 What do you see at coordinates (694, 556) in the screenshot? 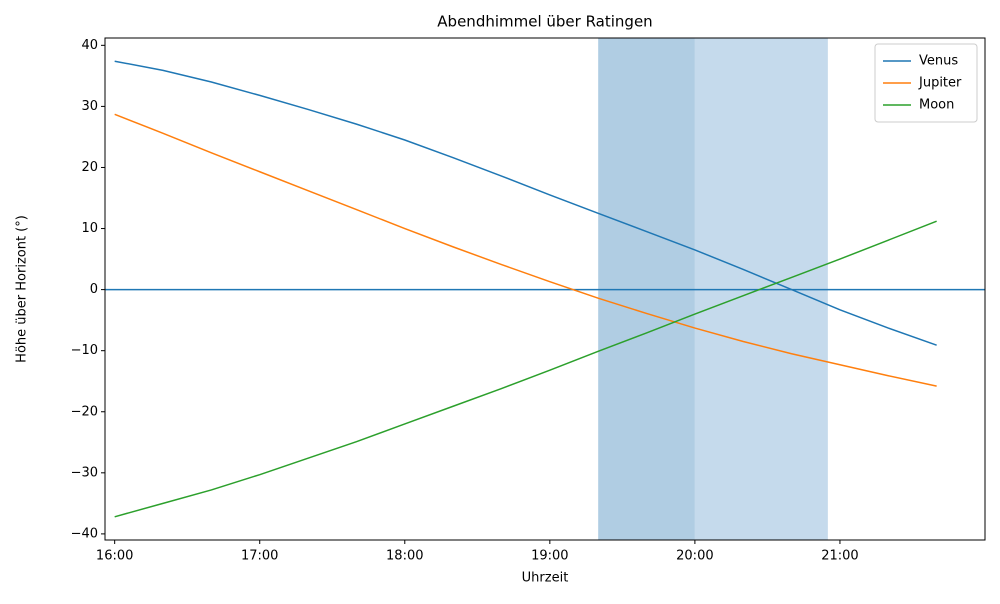
I see `x-tick-label: 20:00` at bounding box center [694, 556].